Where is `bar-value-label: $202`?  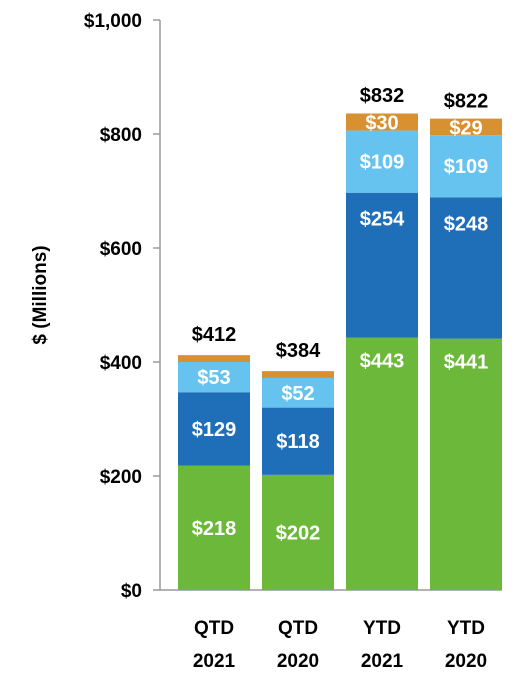
bar-value-label: $202 is located at coordinates (298, 533).